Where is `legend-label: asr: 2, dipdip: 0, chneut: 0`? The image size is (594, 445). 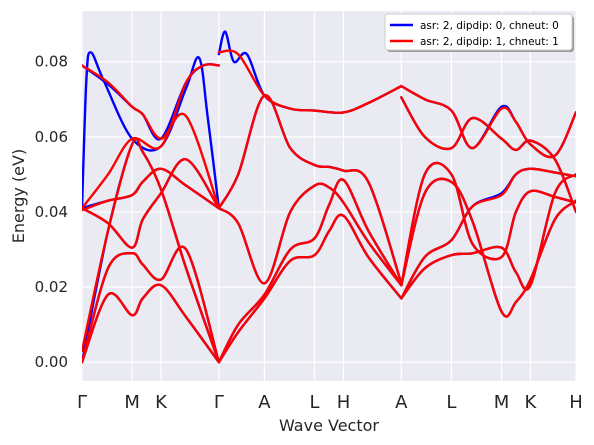 legend-label: asr: 2, dipdip: 0, chneut: 0 is located at coordinates (489, 26).